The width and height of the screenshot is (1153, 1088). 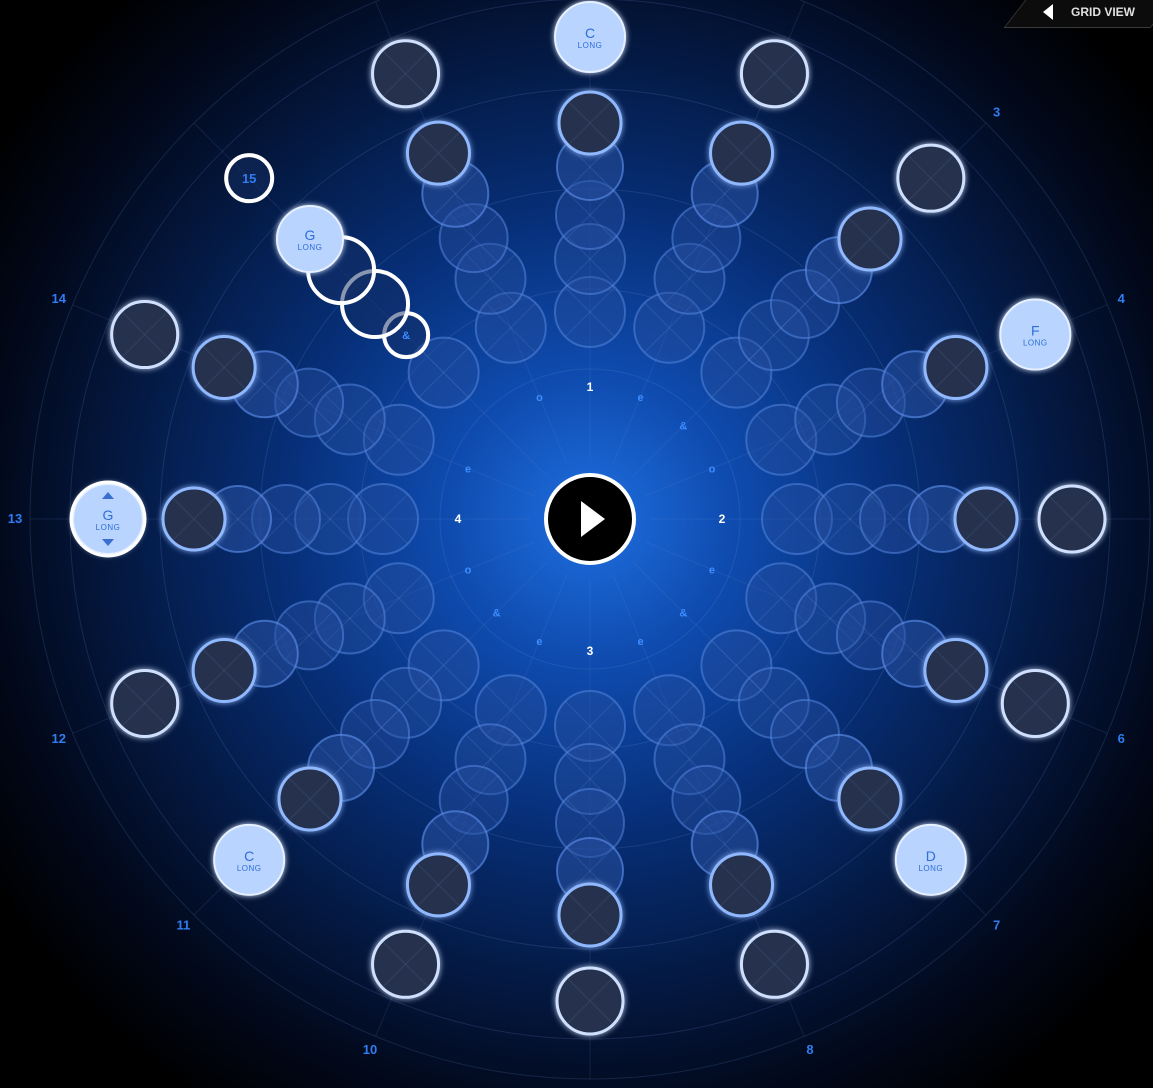 What do you see at coordinates (1078, 14) in the screenshot?
I see `grid-view-button: GRID VIEW` at bounding box center [1078, 14].